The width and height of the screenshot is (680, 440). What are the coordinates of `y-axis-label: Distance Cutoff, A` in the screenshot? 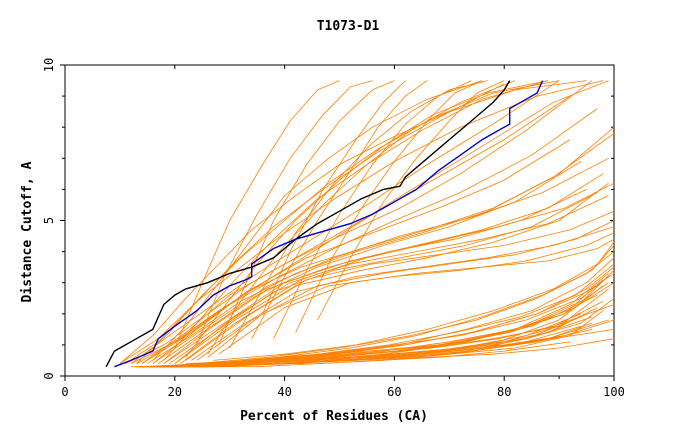 It's located at (27, 231).